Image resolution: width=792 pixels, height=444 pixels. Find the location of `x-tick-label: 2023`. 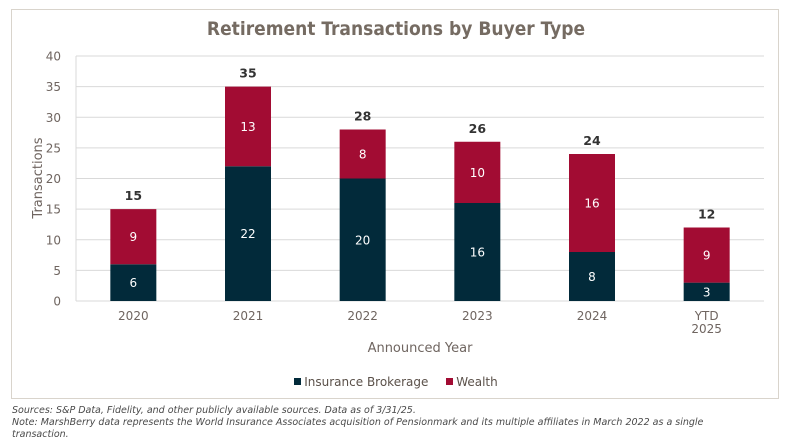

x-tick-label: 2023 is located at coordinates (477, 316).